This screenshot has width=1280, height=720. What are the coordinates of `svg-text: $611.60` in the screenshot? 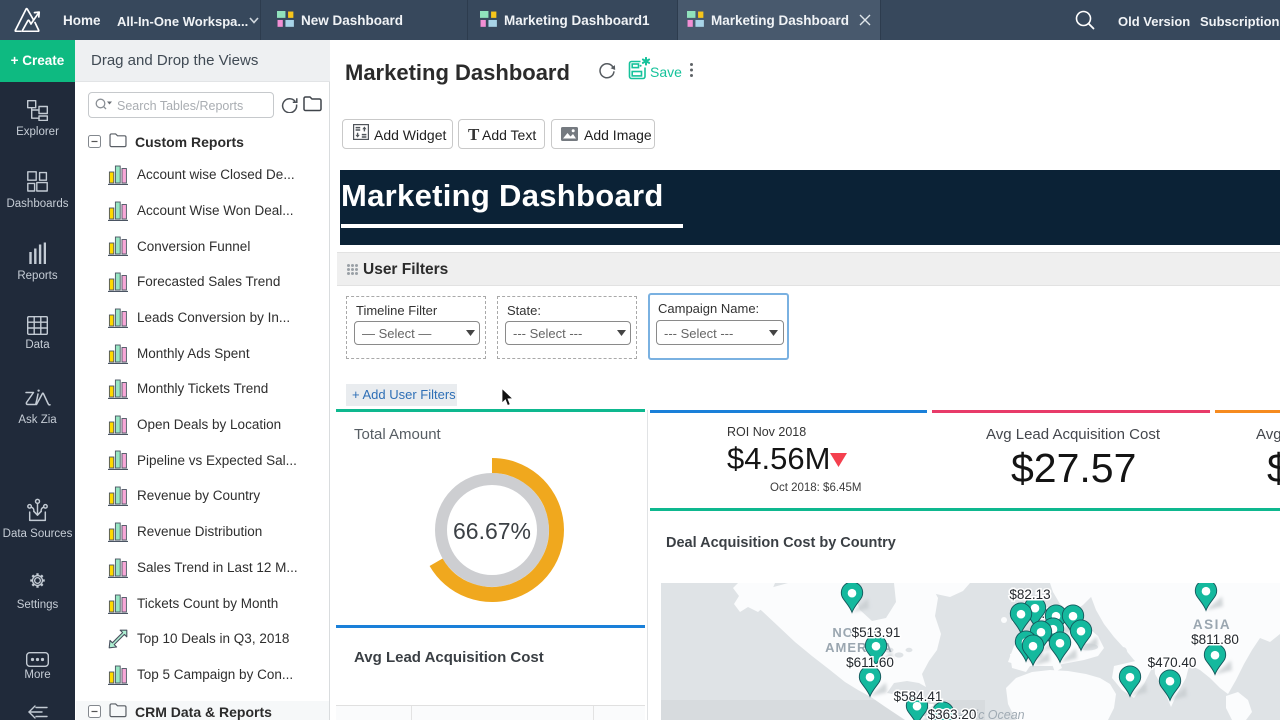 It's located at (870, 662).